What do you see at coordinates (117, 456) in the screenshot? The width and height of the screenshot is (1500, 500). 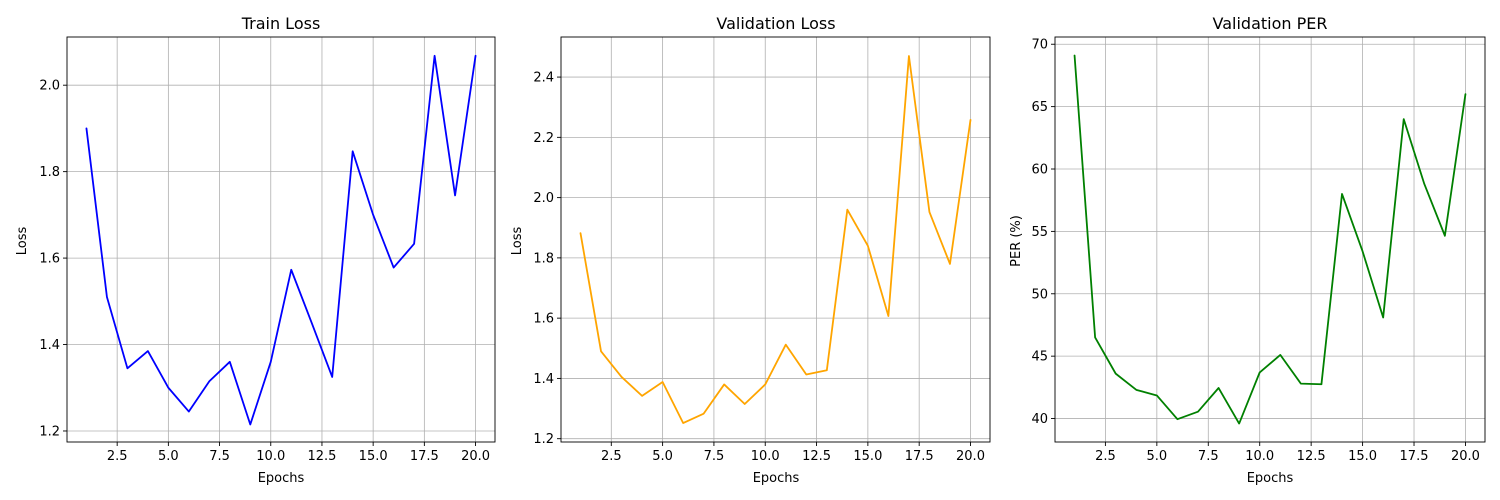 I see `train-loss-xtick-label: 2.5` at bounding box center [117, 456].